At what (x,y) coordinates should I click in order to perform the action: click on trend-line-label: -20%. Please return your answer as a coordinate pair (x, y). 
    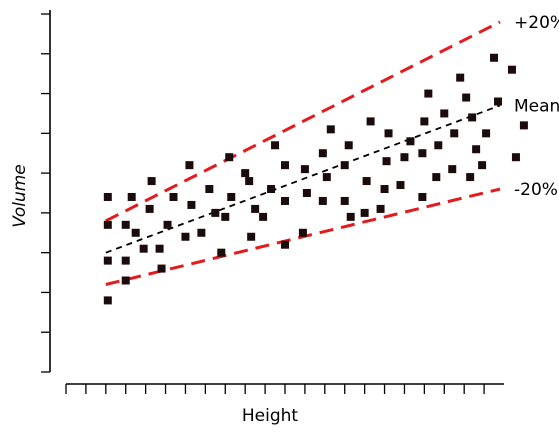
    Looking at the image, I should click on (536, 190).